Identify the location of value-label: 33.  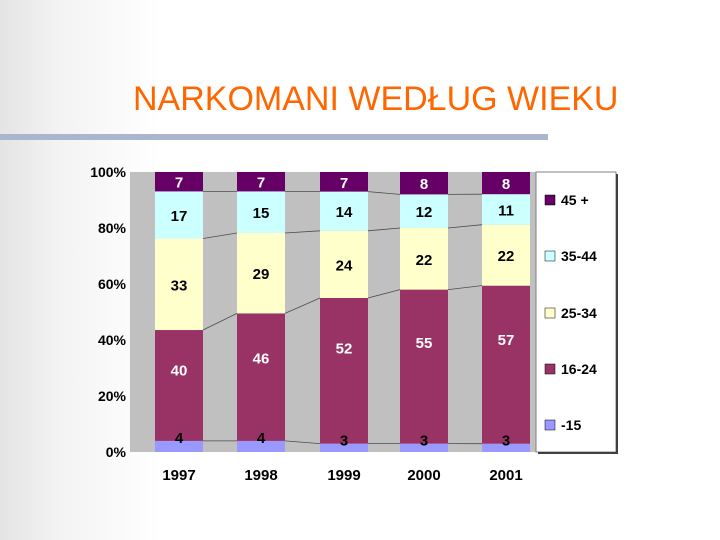
(179, 285).